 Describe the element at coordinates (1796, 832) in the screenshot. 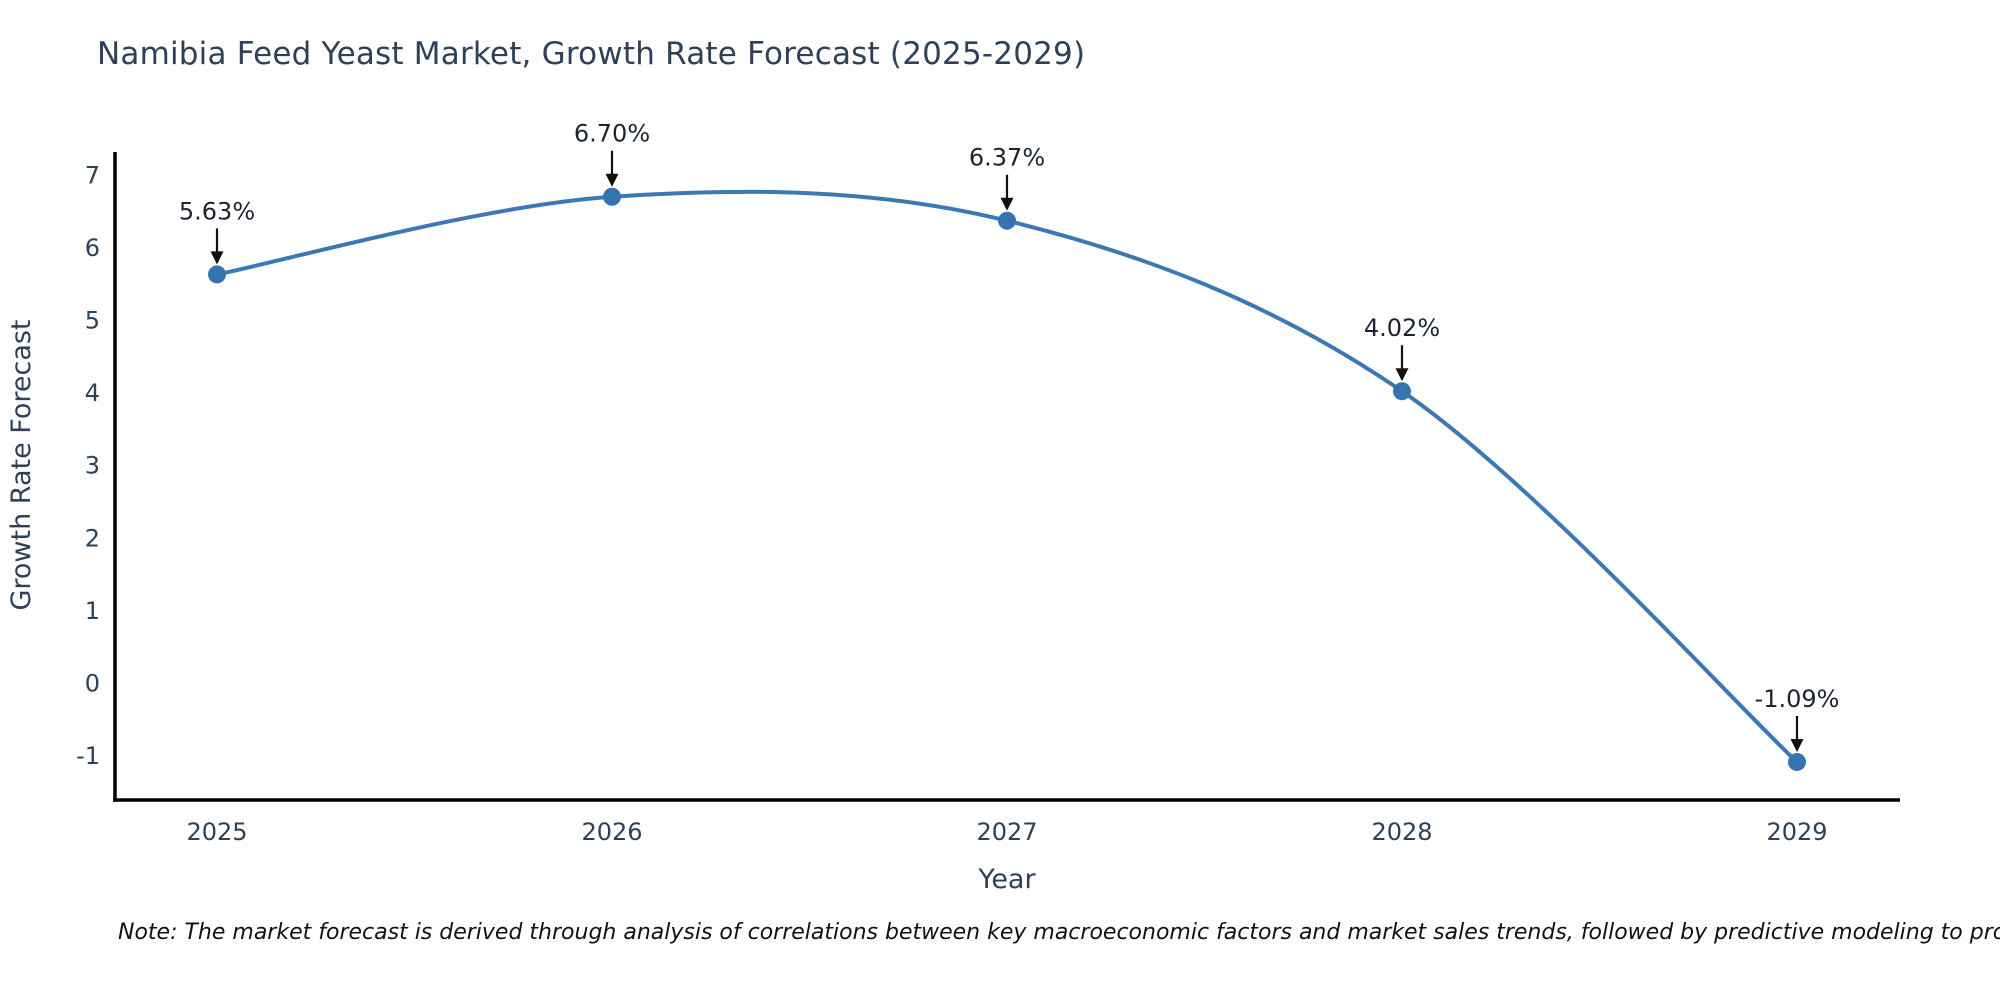

I see `x-tick-label: 2029` at that location.